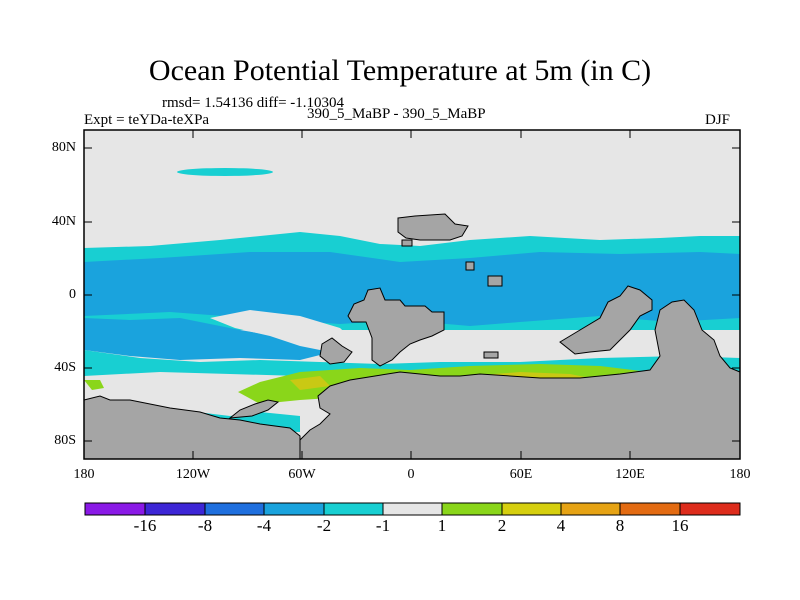  I want to click on land-india-asia, so click(606, 320).